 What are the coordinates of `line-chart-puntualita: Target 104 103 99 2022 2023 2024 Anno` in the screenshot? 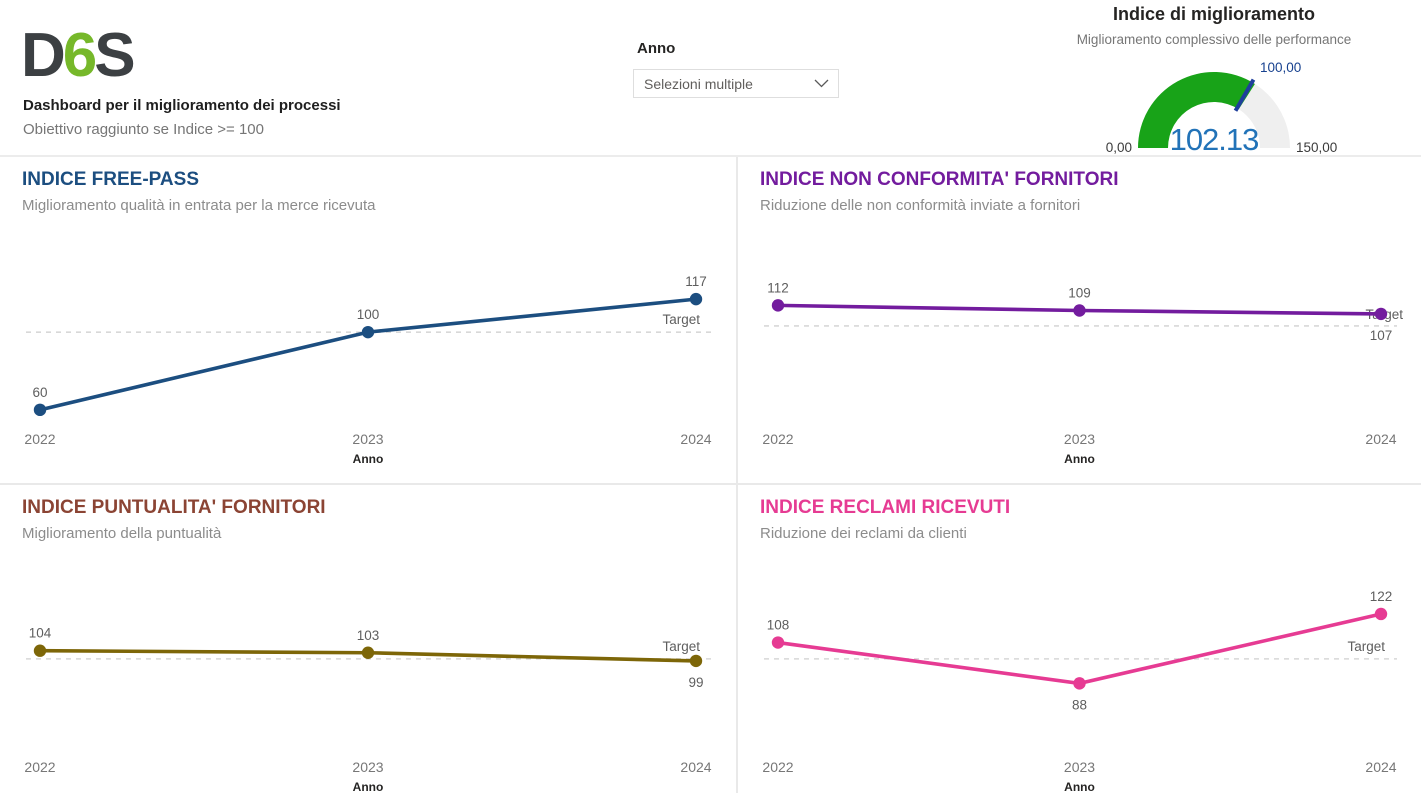 It's located at (368, 709).